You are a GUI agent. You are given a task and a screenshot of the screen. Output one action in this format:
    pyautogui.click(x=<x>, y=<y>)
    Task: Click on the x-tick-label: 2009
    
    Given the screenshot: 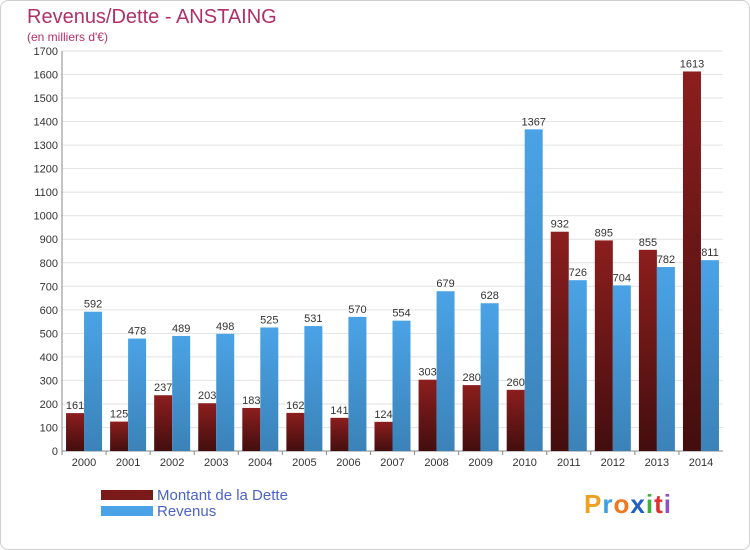 What is the action you would take?
    pyautogui.click(x=480, y=463)
    